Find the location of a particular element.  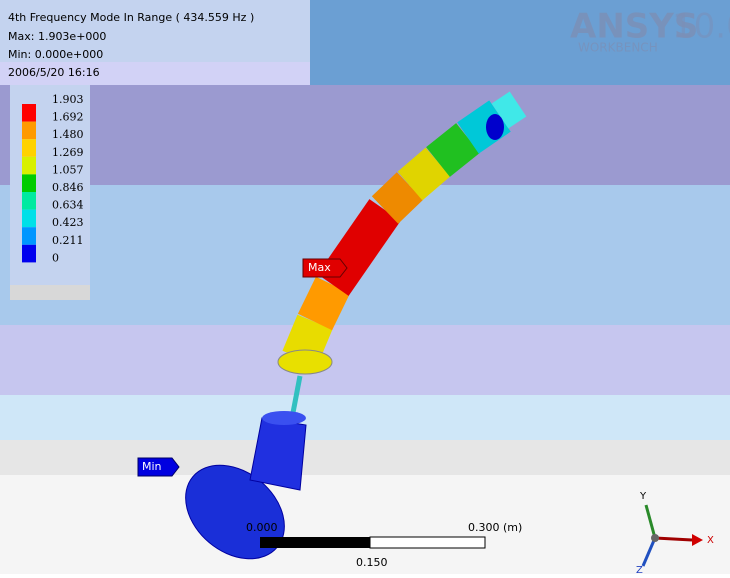

min-label: Min is located at coordinates (152, 466).